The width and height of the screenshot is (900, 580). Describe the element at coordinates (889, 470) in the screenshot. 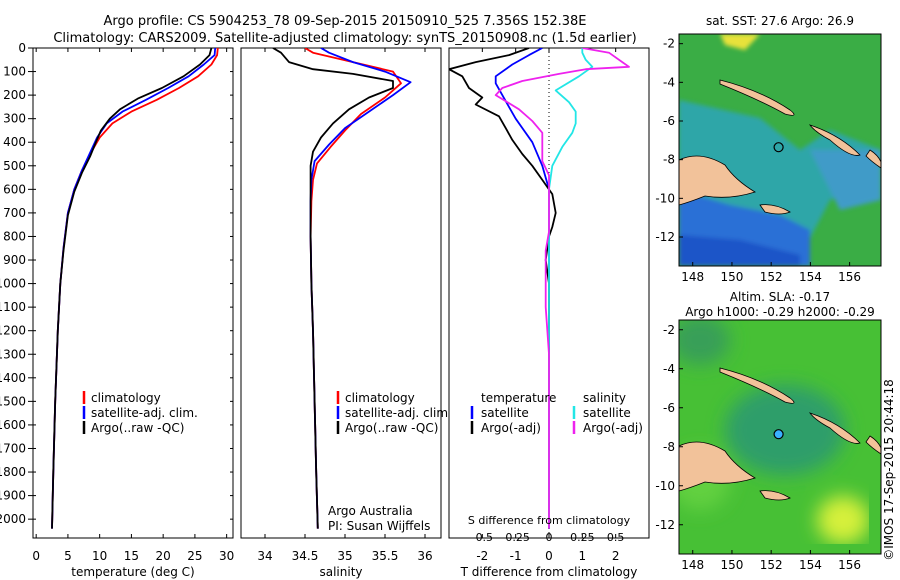

I see `imos-credit: ©IMOS 17-Sep-2015 20:44:18` at that location.